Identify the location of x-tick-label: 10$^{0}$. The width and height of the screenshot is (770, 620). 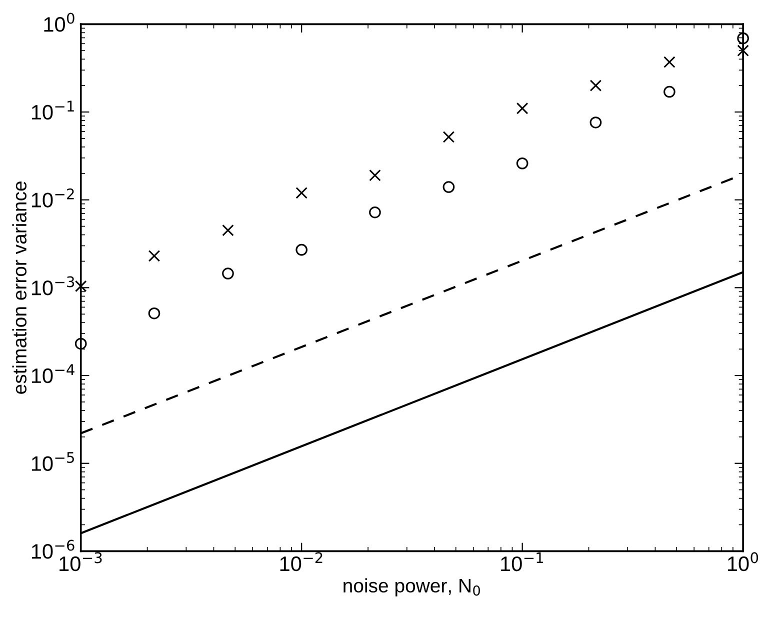
(743, 562).